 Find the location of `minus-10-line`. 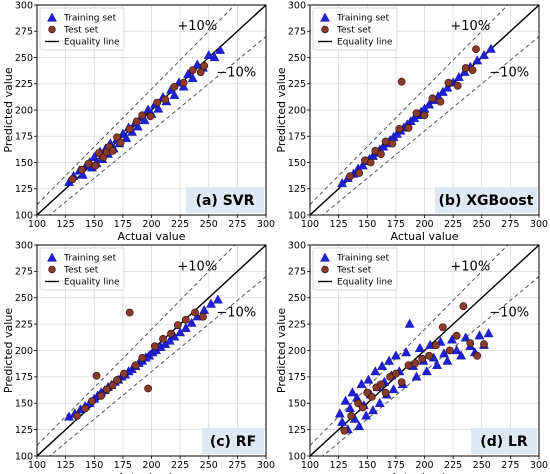

minus-10-line is located at coordinates (157, 125).